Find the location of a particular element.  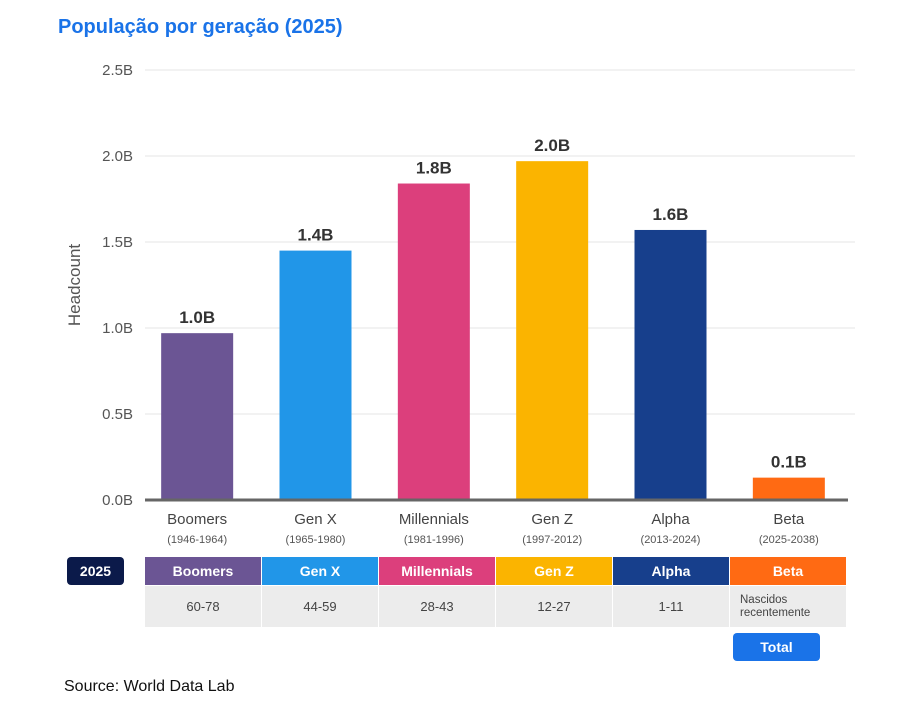

source-note: Source: World Data Lab is located at coordinates (149, 686).